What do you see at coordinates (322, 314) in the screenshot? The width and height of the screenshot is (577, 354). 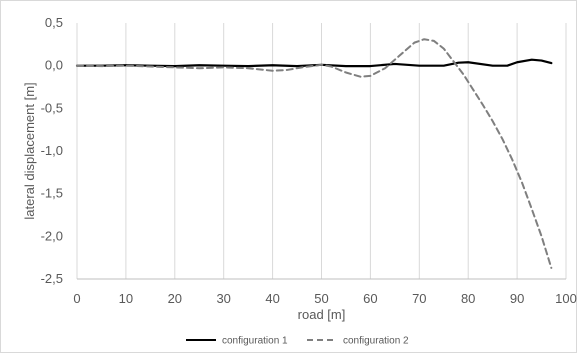 I see `x-axis-title: road [m]` at bounding box center [322, 314].